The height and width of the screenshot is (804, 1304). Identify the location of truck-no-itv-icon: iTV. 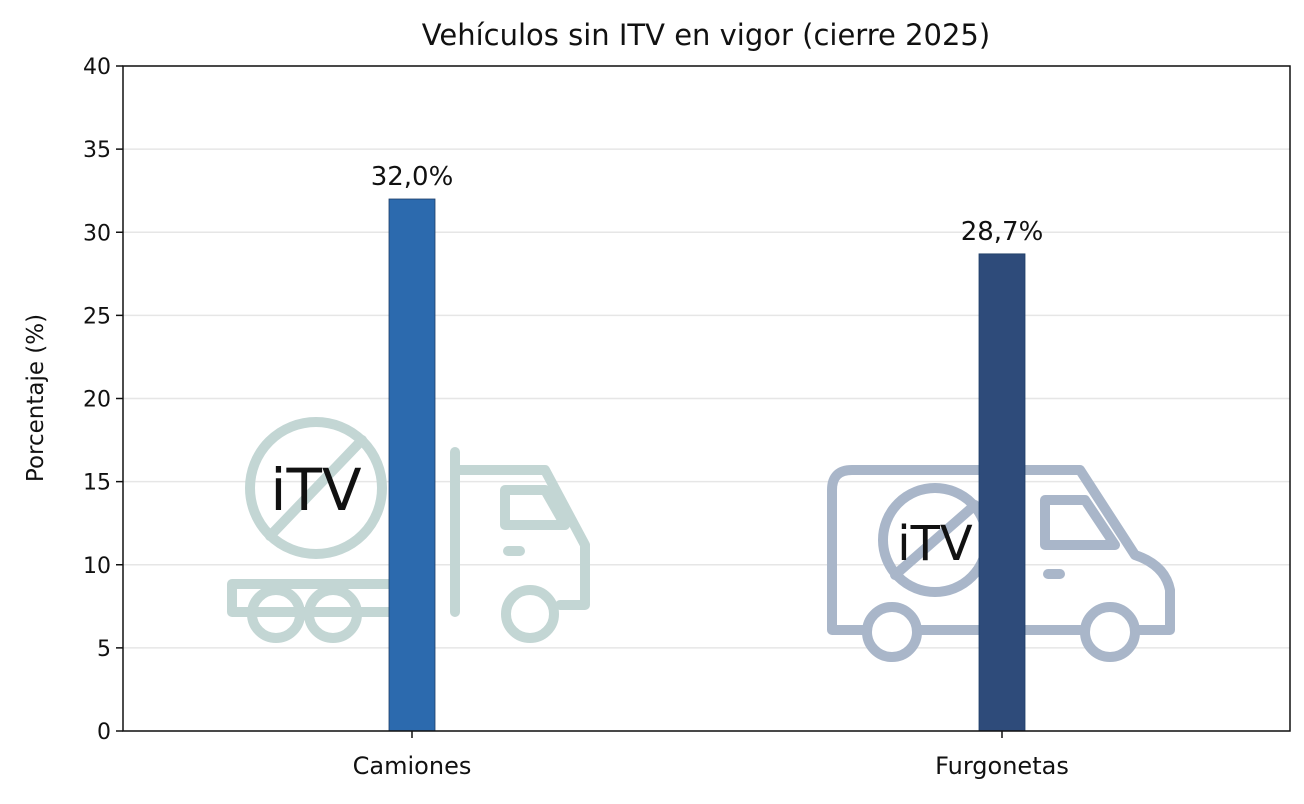
(408, 530).